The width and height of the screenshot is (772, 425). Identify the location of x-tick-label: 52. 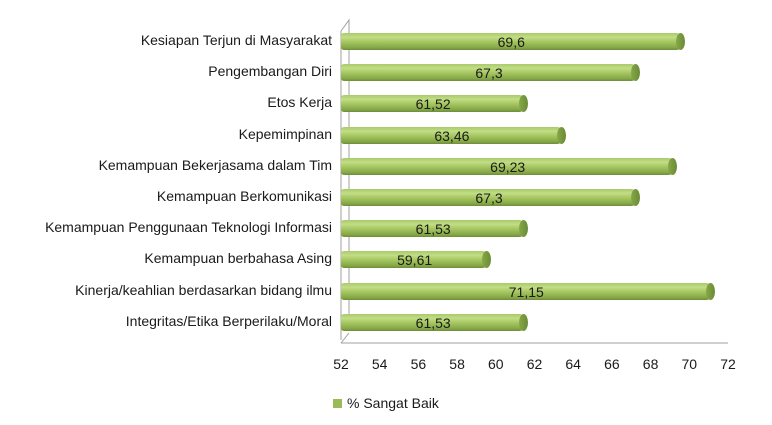
(341, 364).